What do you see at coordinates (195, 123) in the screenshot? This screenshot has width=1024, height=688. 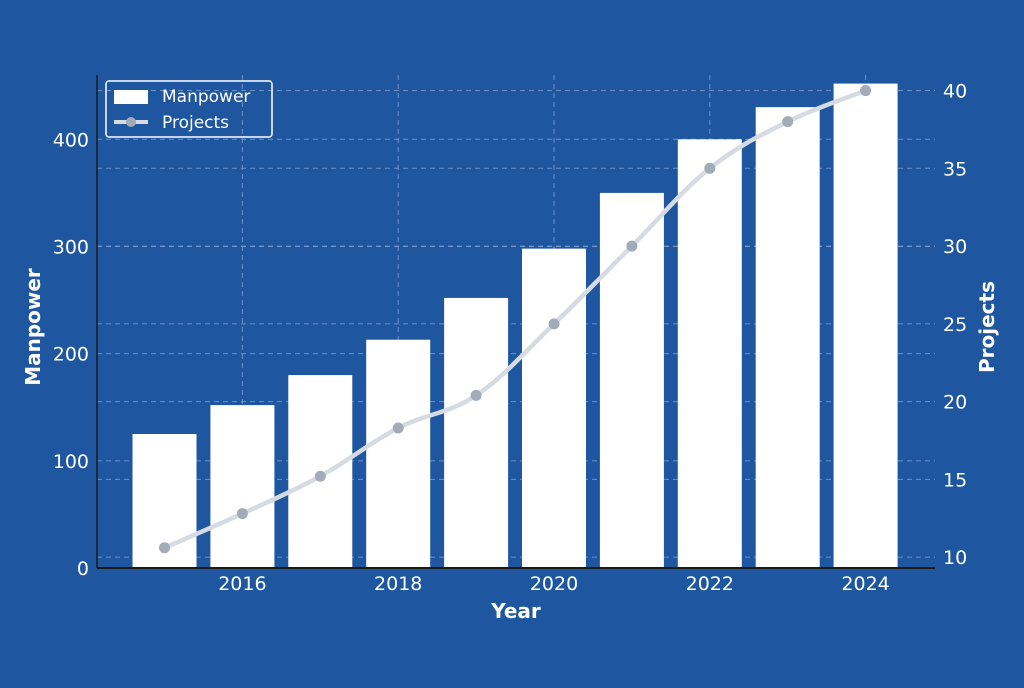 I see `legend-label-projects: Projects` at bounding box center [195, 123].